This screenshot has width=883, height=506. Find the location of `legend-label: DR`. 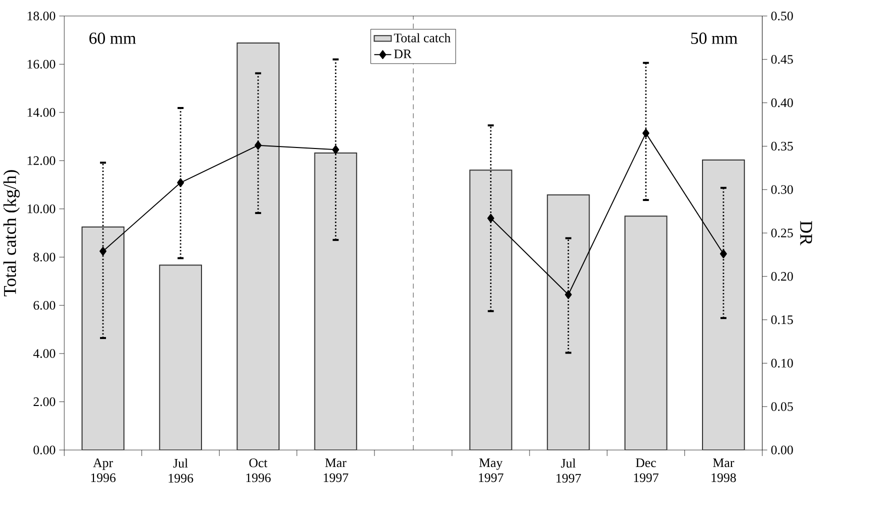

legend-label: DR is located at coordinates (403, 54).